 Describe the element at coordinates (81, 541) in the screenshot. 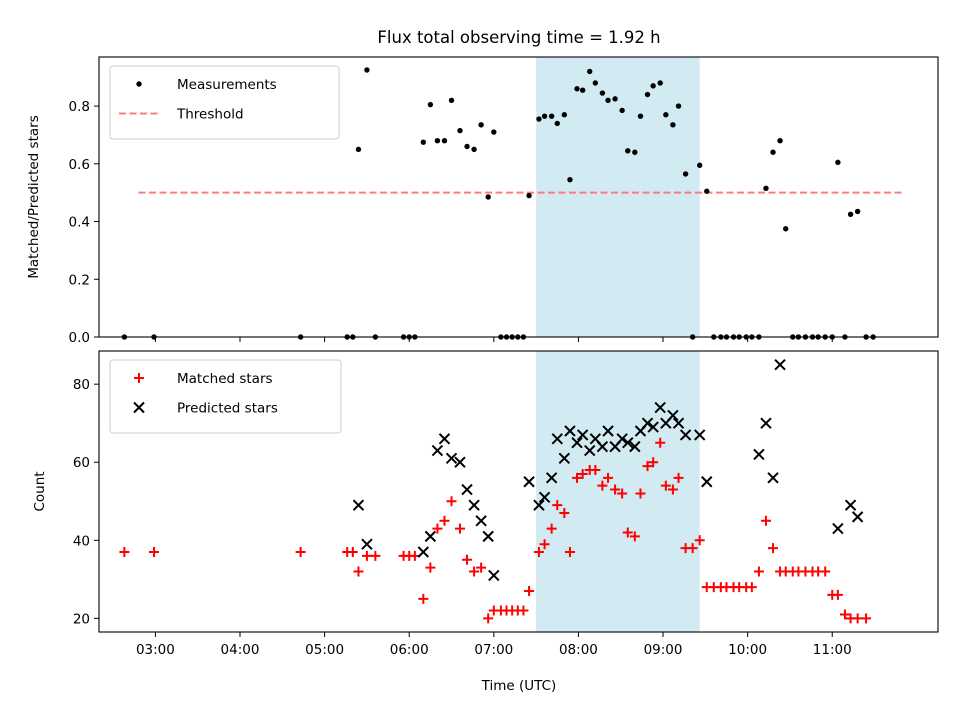

I see `y-tick-label: 40` at that location.